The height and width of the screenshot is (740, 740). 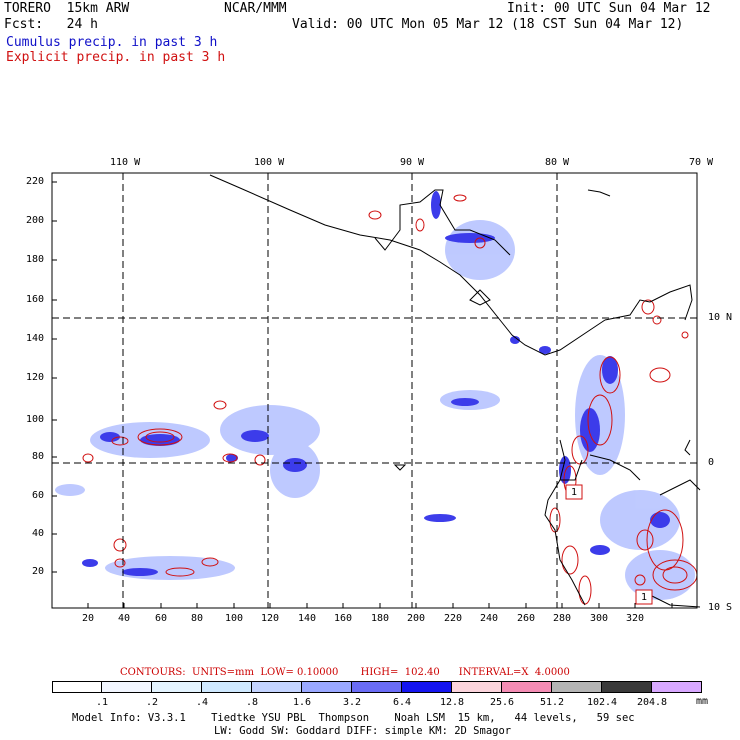 I want to click on y-tick-label: 160, so click(x=35, y=299).